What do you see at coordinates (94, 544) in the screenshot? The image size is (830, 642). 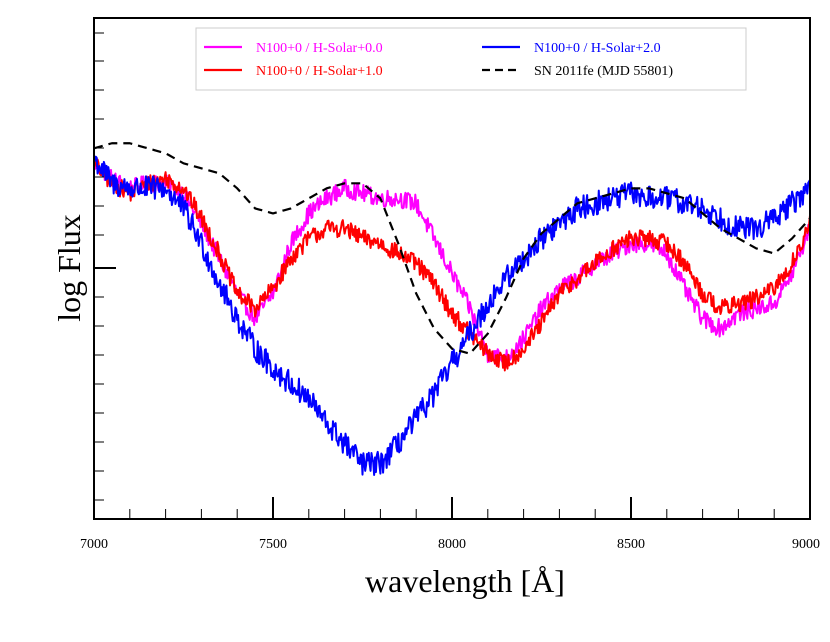 I see `x-tick-label: 7000` at bounding box center [94, 544].